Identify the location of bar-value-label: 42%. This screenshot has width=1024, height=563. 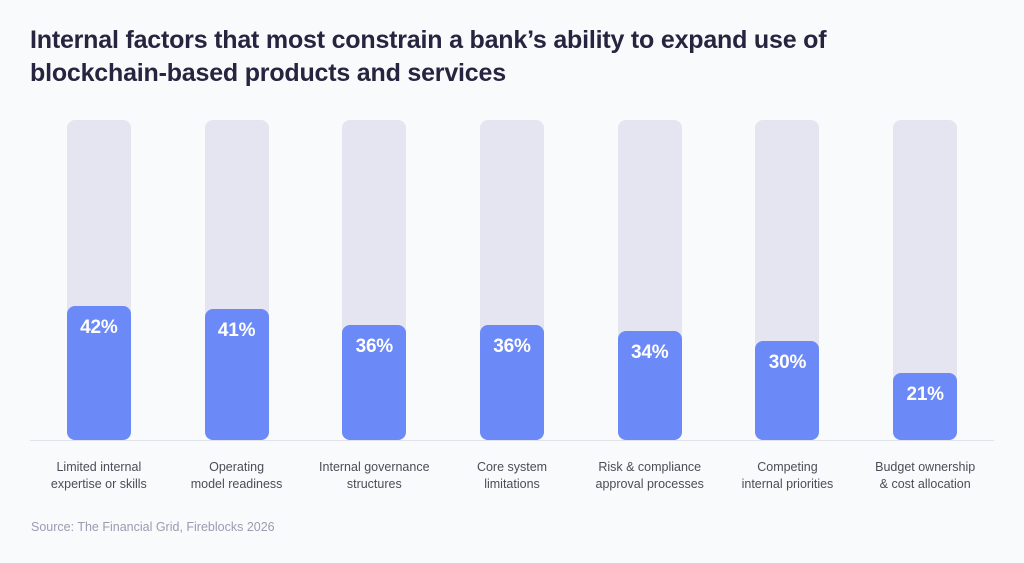
(99, 327).